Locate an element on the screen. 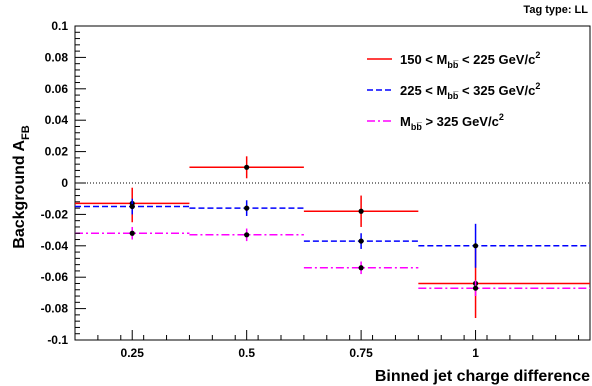 Image resolution: width=592 pixels, height=386 pixels. tag-label: Tag type: LL is located at coordinates (555, 10).